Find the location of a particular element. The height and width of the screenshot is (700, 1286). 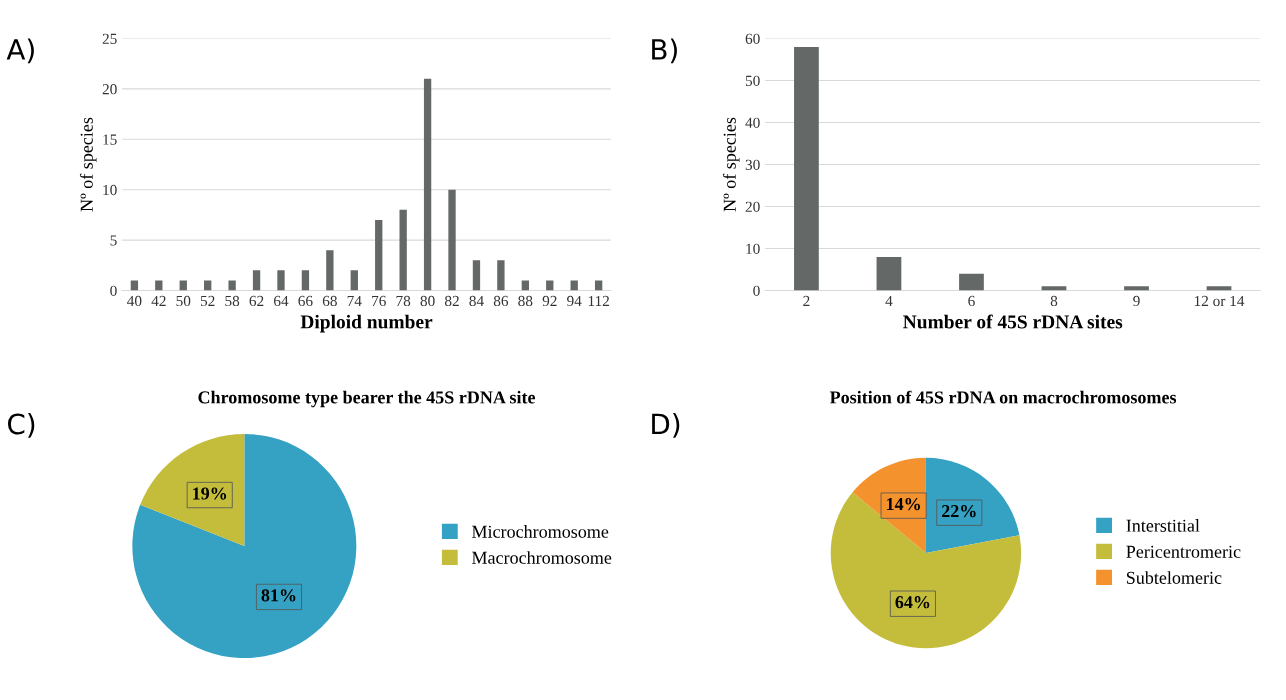

y-tick-label: 50 is located at coordinates (752, 80).